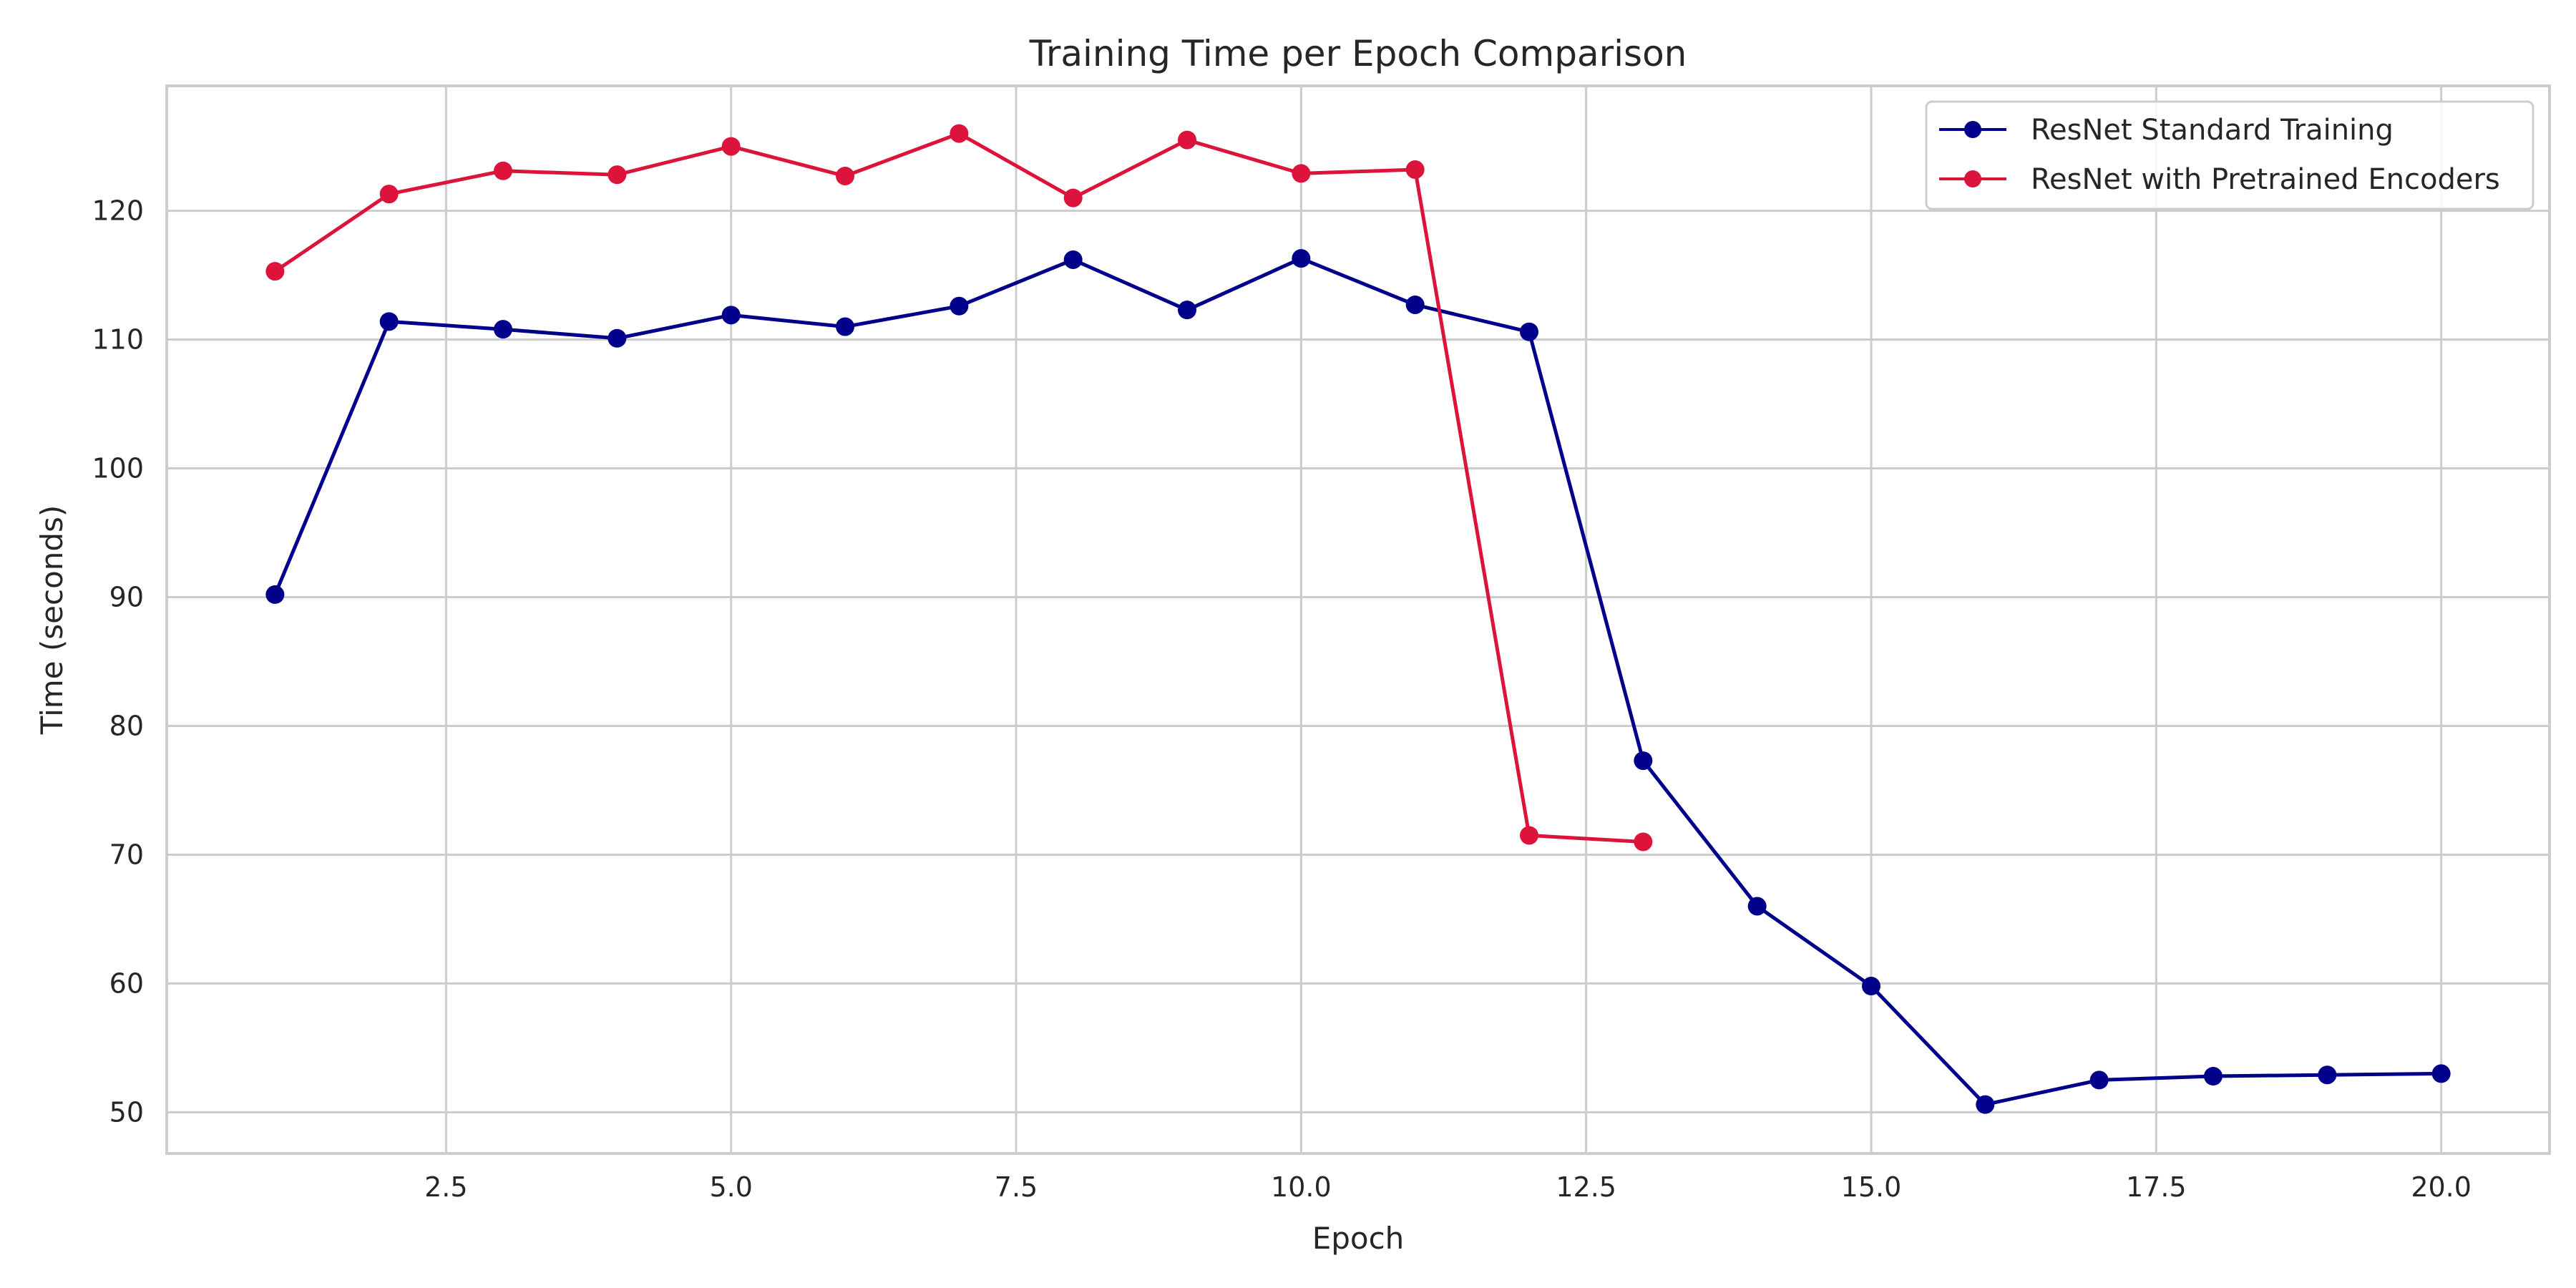 The width and height of the screenshot is (2576, 1288). What do you see at coordinates (118, 340) in the screenshot?
I see `y-tick-label: 110` at bounding box center [118, 340].